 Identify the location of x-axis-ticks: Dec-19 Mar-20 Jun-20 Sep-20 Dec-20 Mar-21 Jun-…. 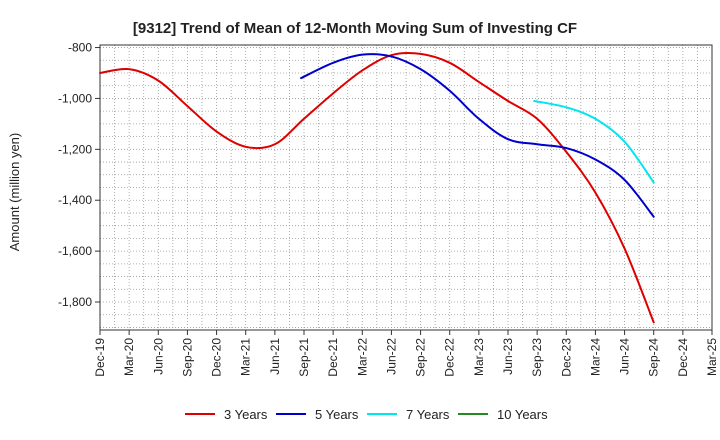
(406, 353).